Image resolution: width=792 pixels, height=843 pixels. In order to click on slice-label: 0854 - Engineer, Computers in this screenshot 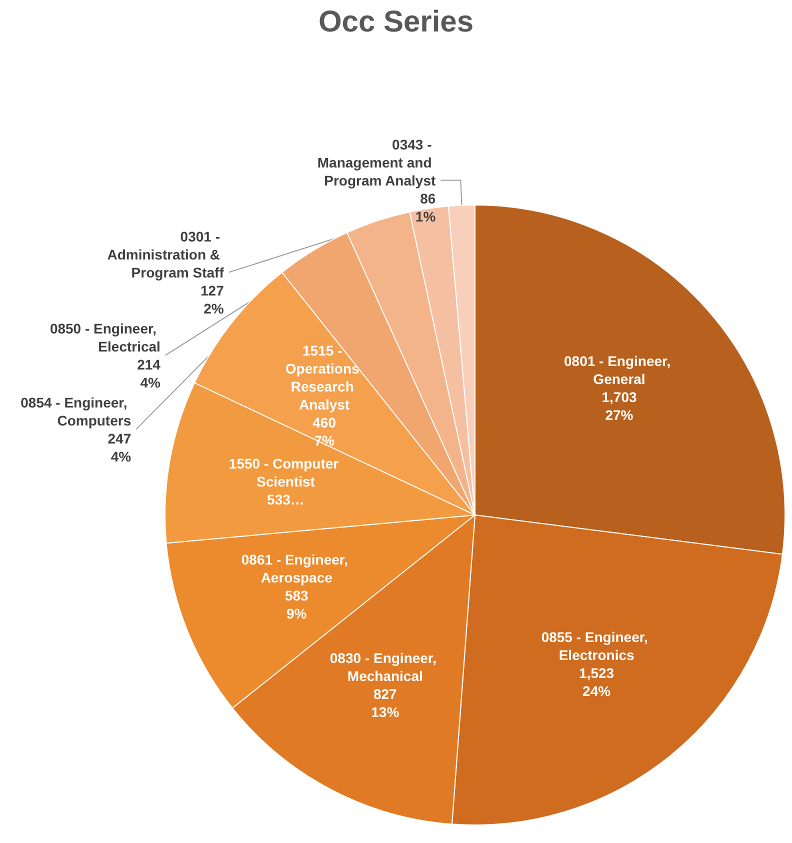, I will do `click(76, 411)`.